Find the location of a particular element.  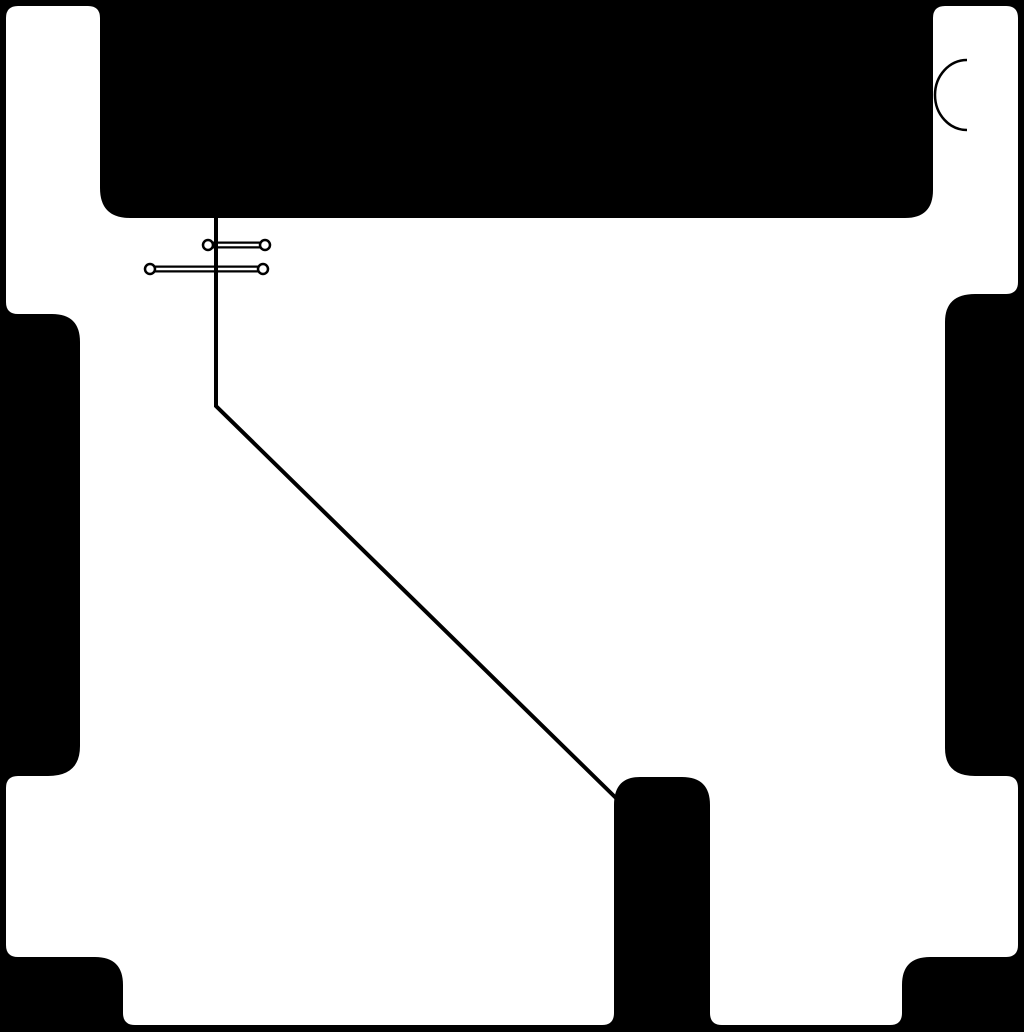

connector-marker-upper is located at coordinates (236, 245).